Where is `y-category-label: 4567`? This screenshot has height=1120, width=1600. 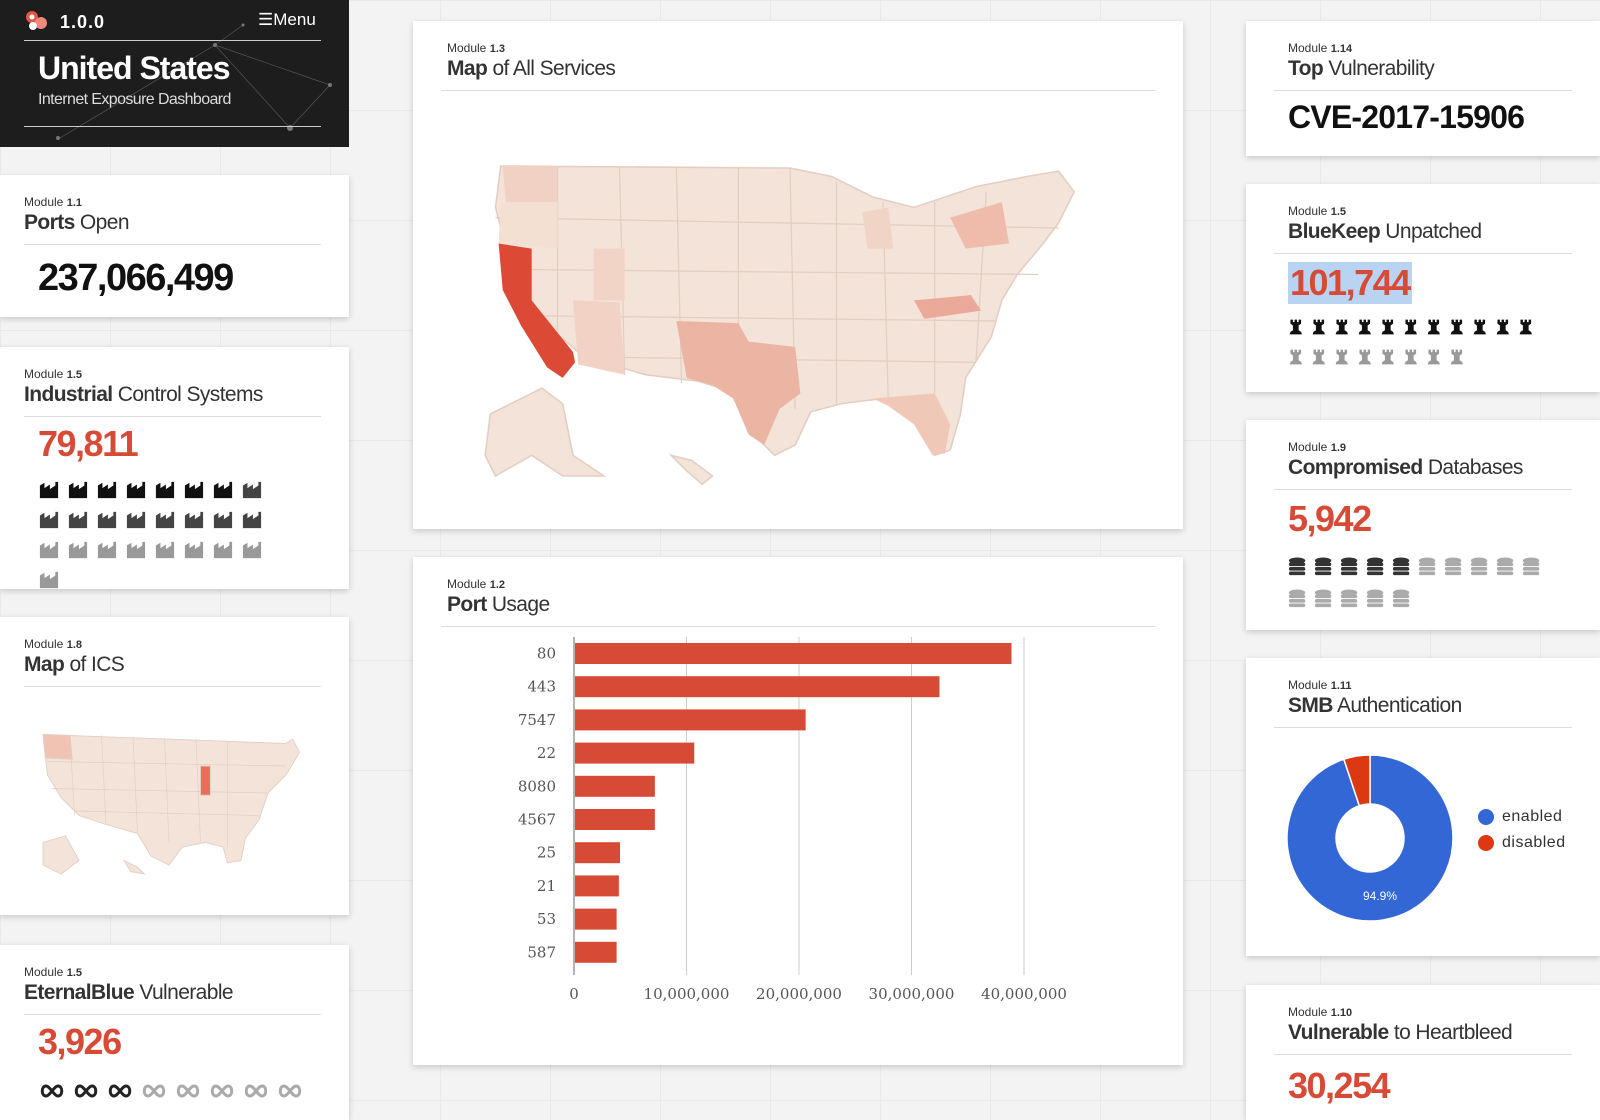
y-category-label: 4567 is located at coordinates (537, 820).